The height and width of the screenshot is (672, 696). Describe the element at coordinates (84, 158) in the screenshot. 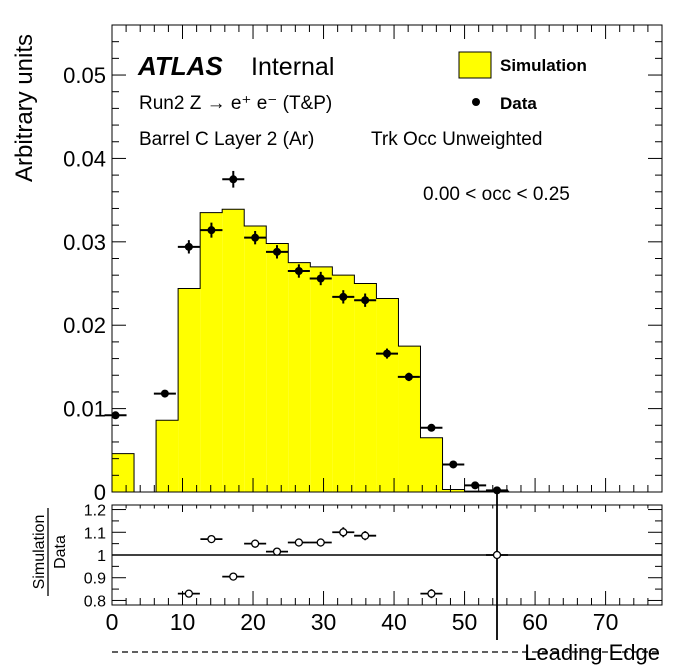

I see `main-ytick-label: 0.04` at that location.